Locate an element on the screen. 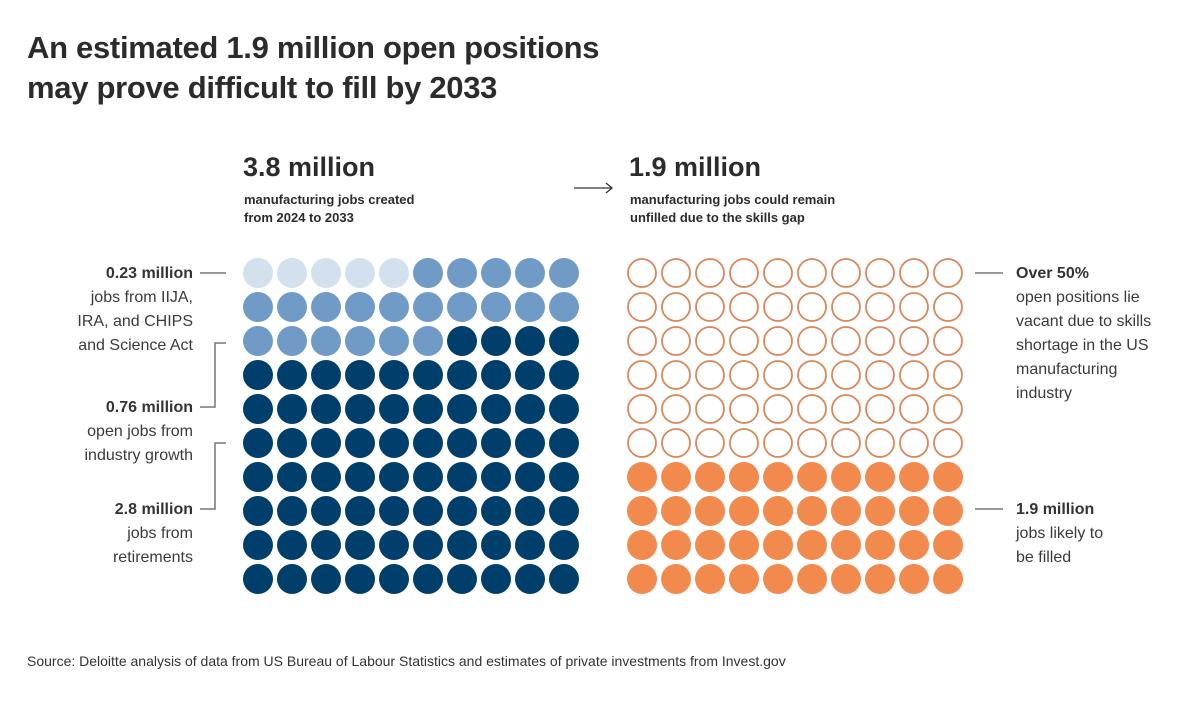  label-line: shortage in the US is located at coordinates (1082, 345).